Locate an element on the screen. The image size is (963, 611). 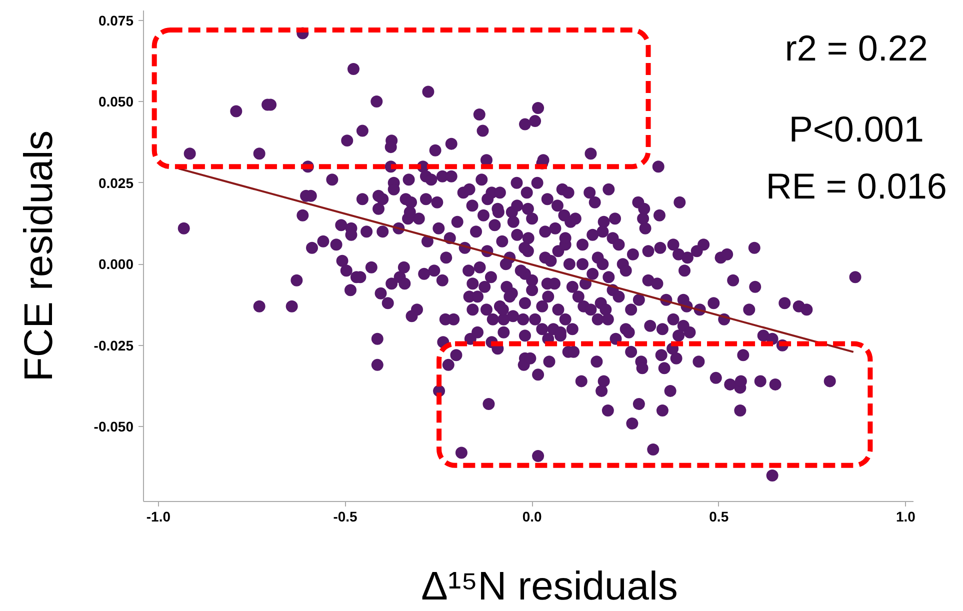
y-tick-label: 0.075 is located at coordinates (116, 20).